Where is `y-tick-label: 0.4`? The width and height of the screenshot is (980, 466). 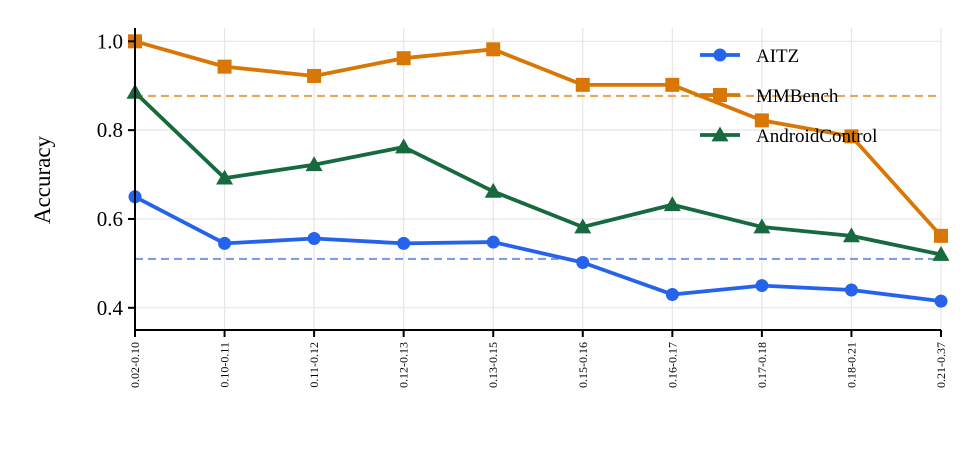 y-tick-label: 0.4 is located at coordinates (110, 308).